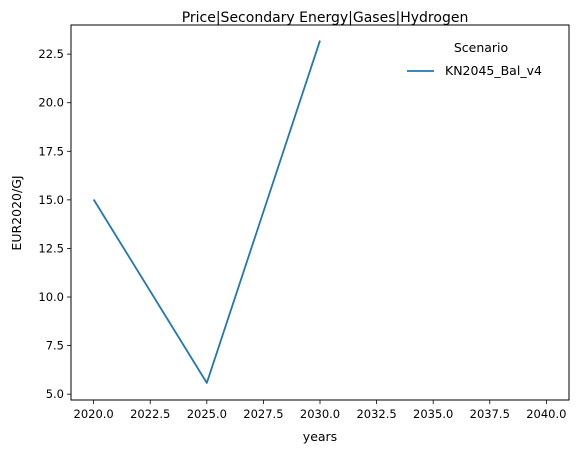 This screenshot has height=453, width=578. Describe the element at coordinates (325, 18) in the screenshot. I see `chart-title: Price|Secondary Energy|Gases|Hydrogen` at that location.